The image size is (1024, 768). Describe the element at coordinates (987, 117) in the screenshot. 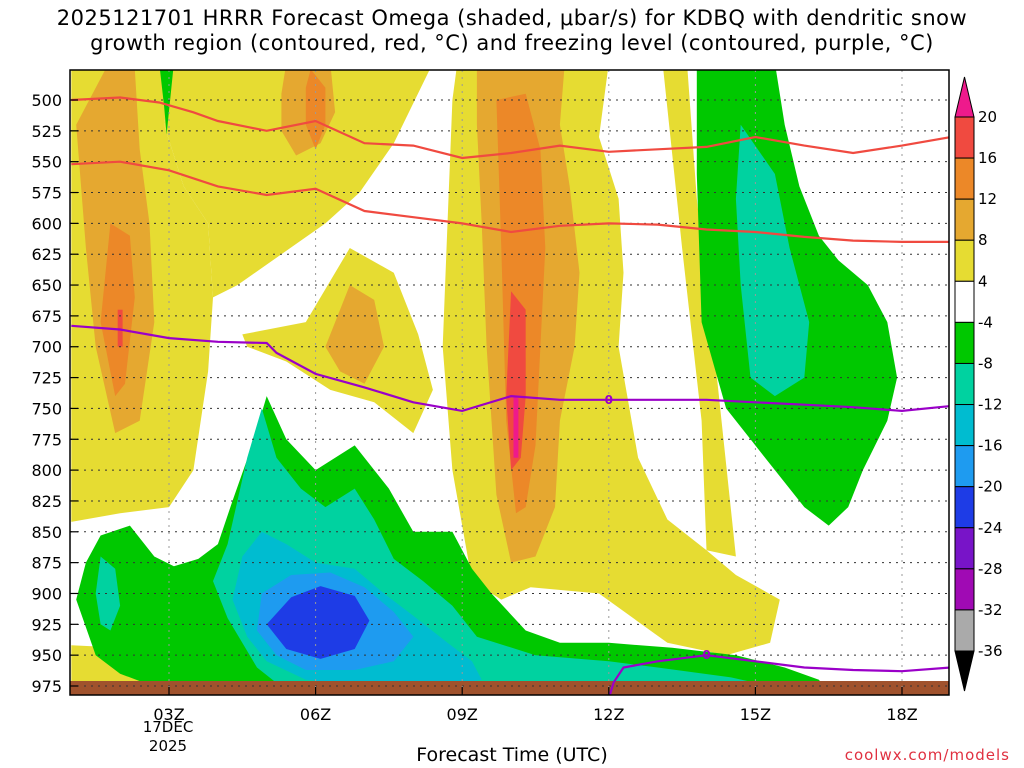

I see `colorbar-label-0: 20` at that location.